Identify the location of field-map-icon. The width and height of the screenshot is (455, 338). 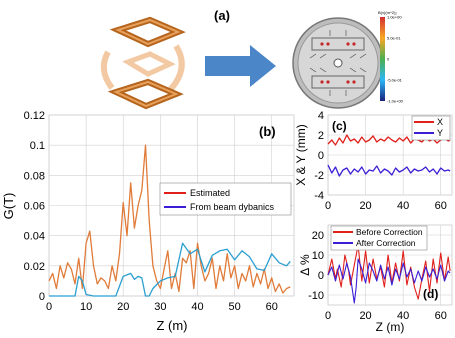
(338, 63).